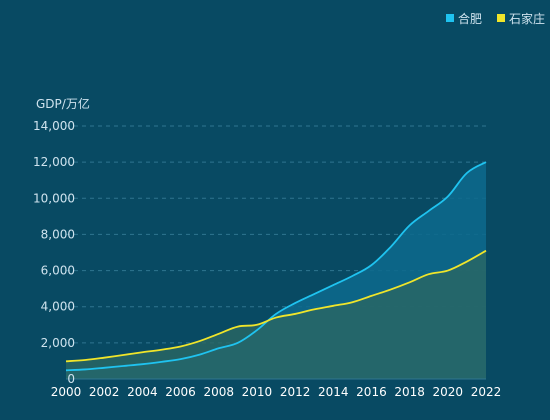  I want to click on x-tick-label: 2004, so click(142, 392).